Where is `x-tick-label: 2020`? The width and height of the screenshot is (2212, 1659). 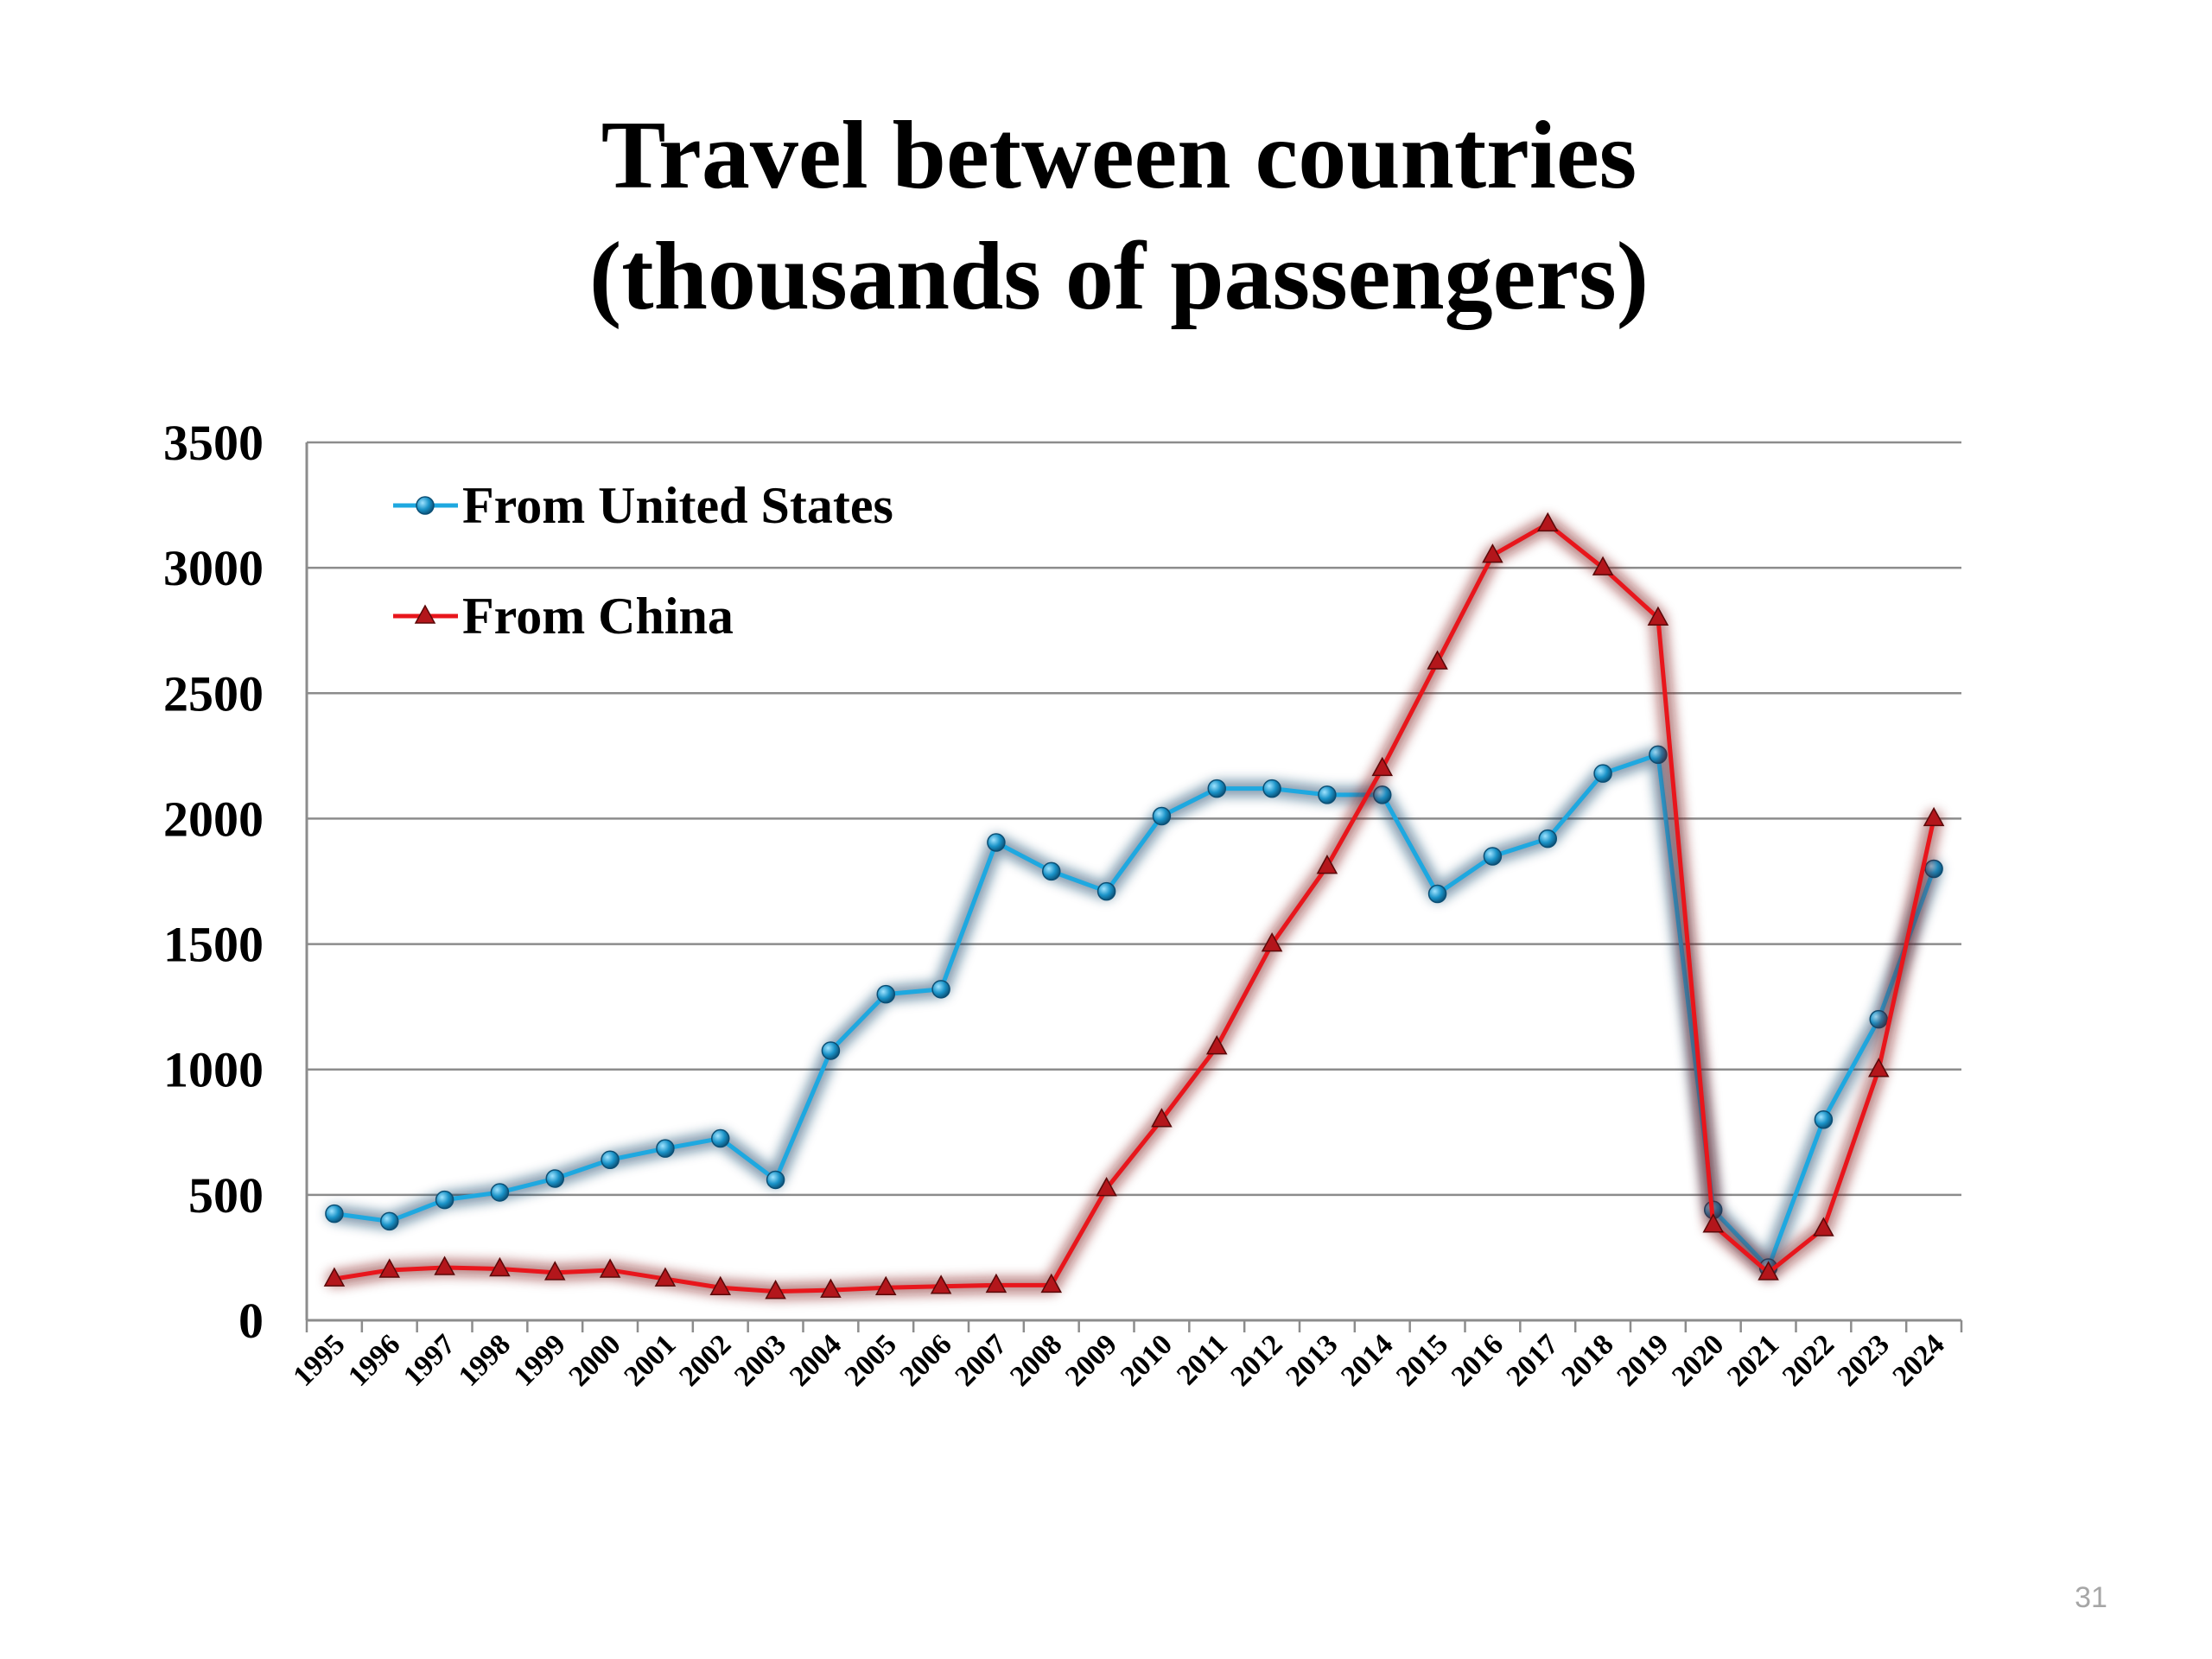
x-tick-label: 2020 is located at coordinates (1698, 1360).